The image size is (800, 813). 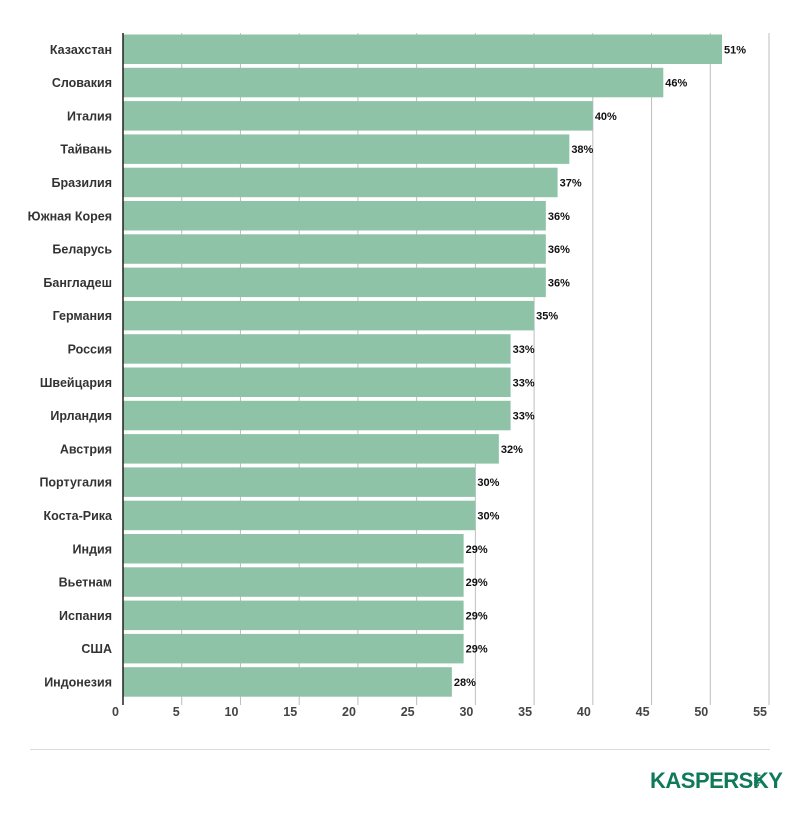 What do you see at coordinates (81, 183) in the screenshot?
I see `category-label: Бразилия` at bounding box center [81, 183].